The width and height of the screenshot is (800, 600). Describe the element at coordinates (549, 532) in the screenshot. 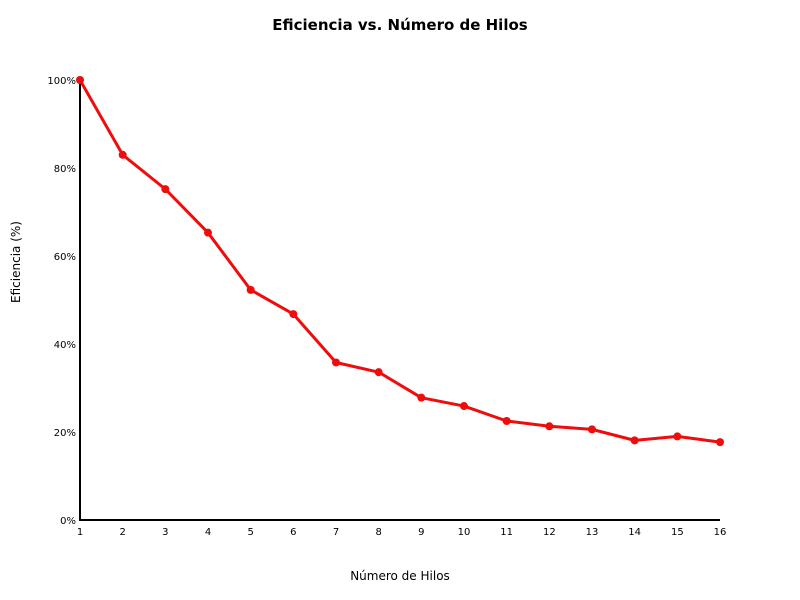

I see `x-tick-label: 12` at that location.